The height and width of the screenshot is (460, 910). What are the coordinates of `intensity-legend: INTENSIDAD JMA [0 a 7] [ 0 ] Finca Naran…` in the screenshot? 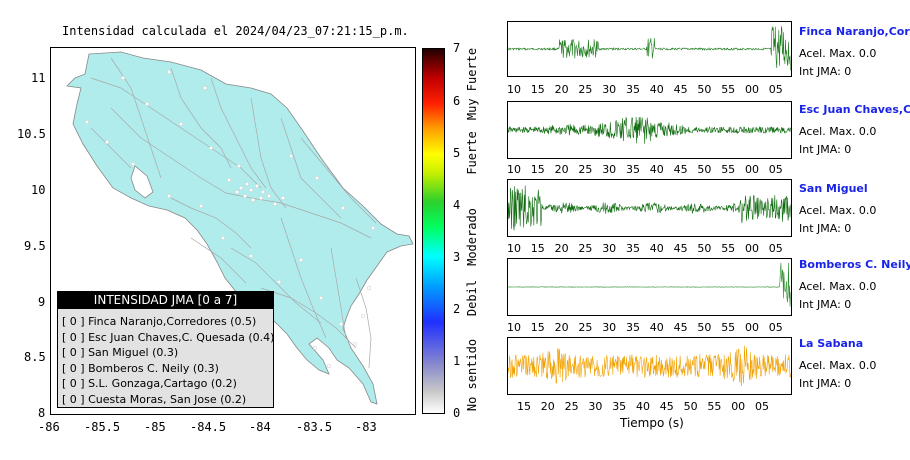 It's located at (165, 349).